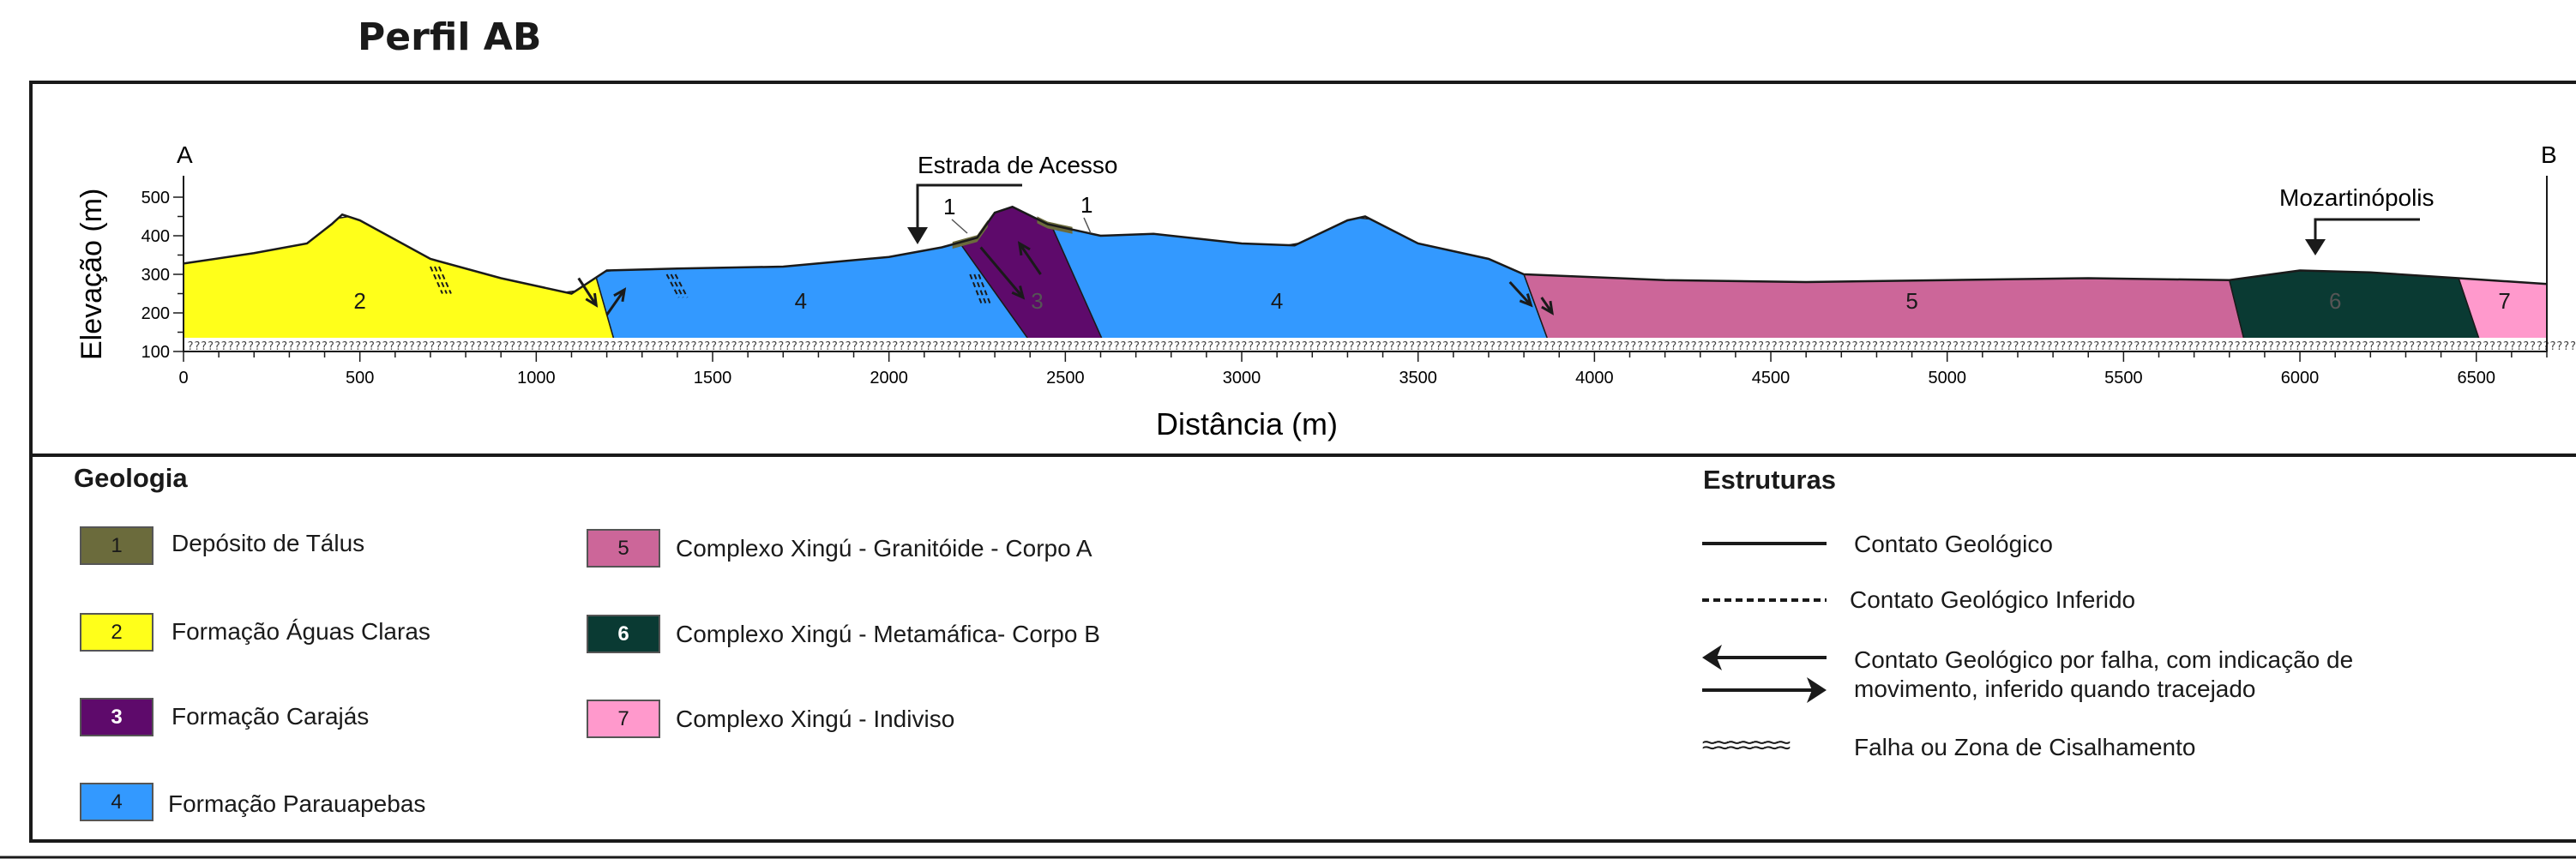  Describe the element at coordinates (1242, 378) in the screenshot. I see `x-tick-label: 3000` at that location.